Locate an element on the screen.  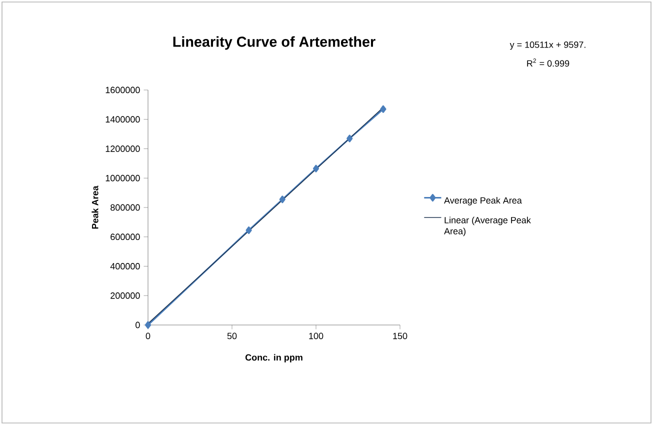
x-tick-label: 100 is located at coordinates (316, 336).